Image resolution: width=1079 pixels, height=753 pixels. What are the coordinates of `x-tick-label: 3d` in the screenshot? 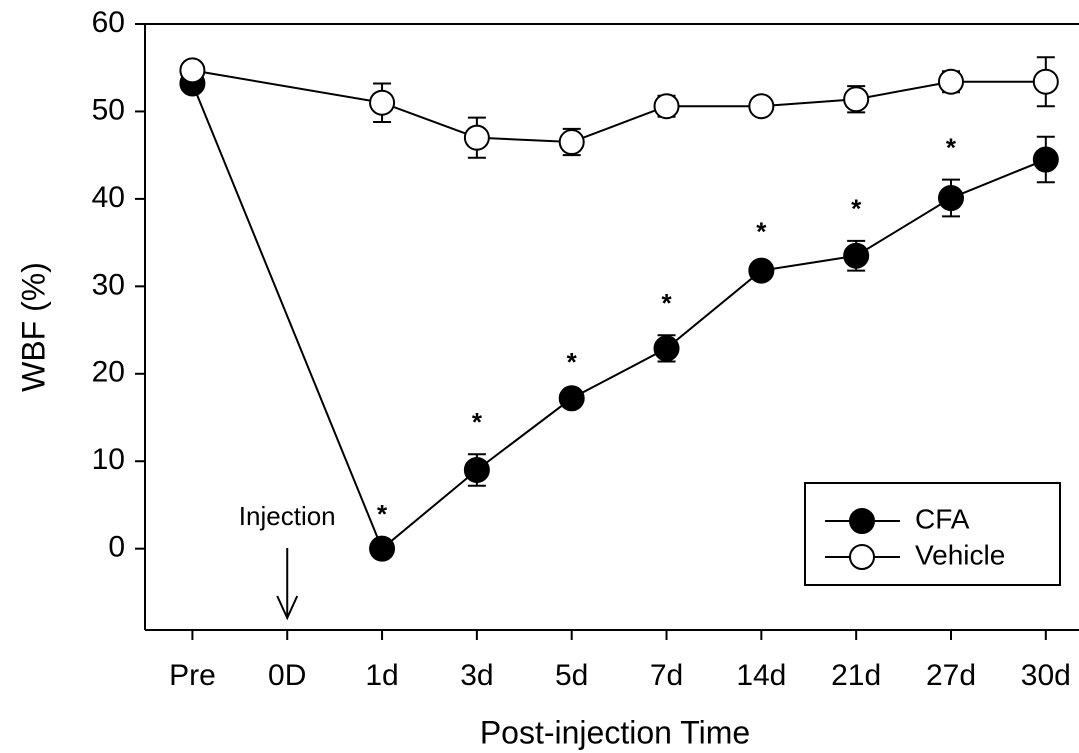 It's located at (476, 675).